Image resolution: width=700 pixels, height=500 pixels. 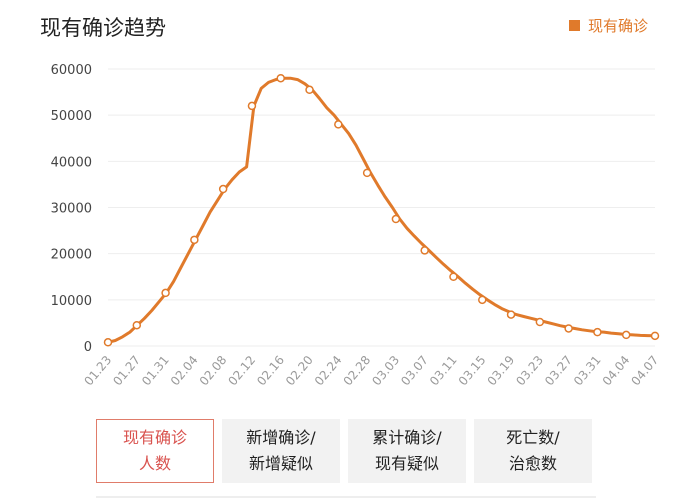 What do you see at coordinates (97, 370) in the screenshot?
I see `x-tick-label: 01.23` at bounding box center [97, 370].